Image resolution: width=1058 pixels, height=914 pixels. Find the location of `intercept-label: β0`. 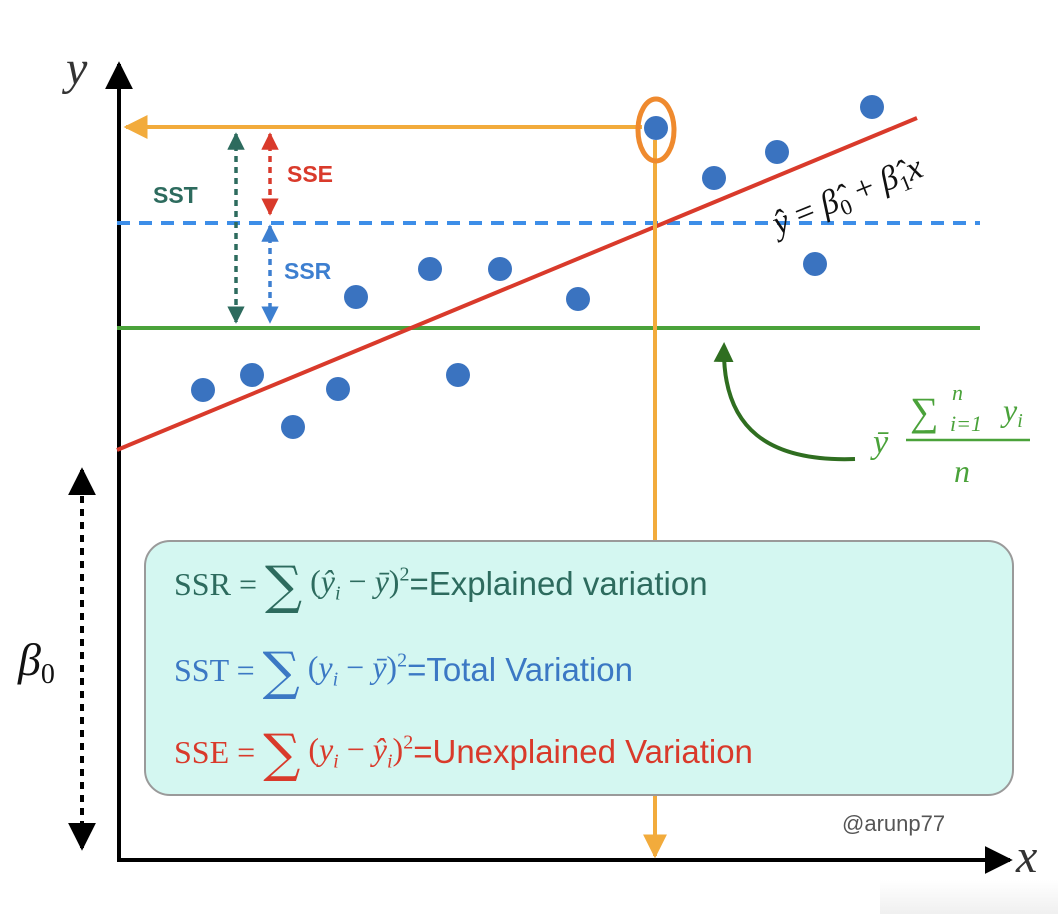

intercept-label: β0 is located at coordinates (36, 662).